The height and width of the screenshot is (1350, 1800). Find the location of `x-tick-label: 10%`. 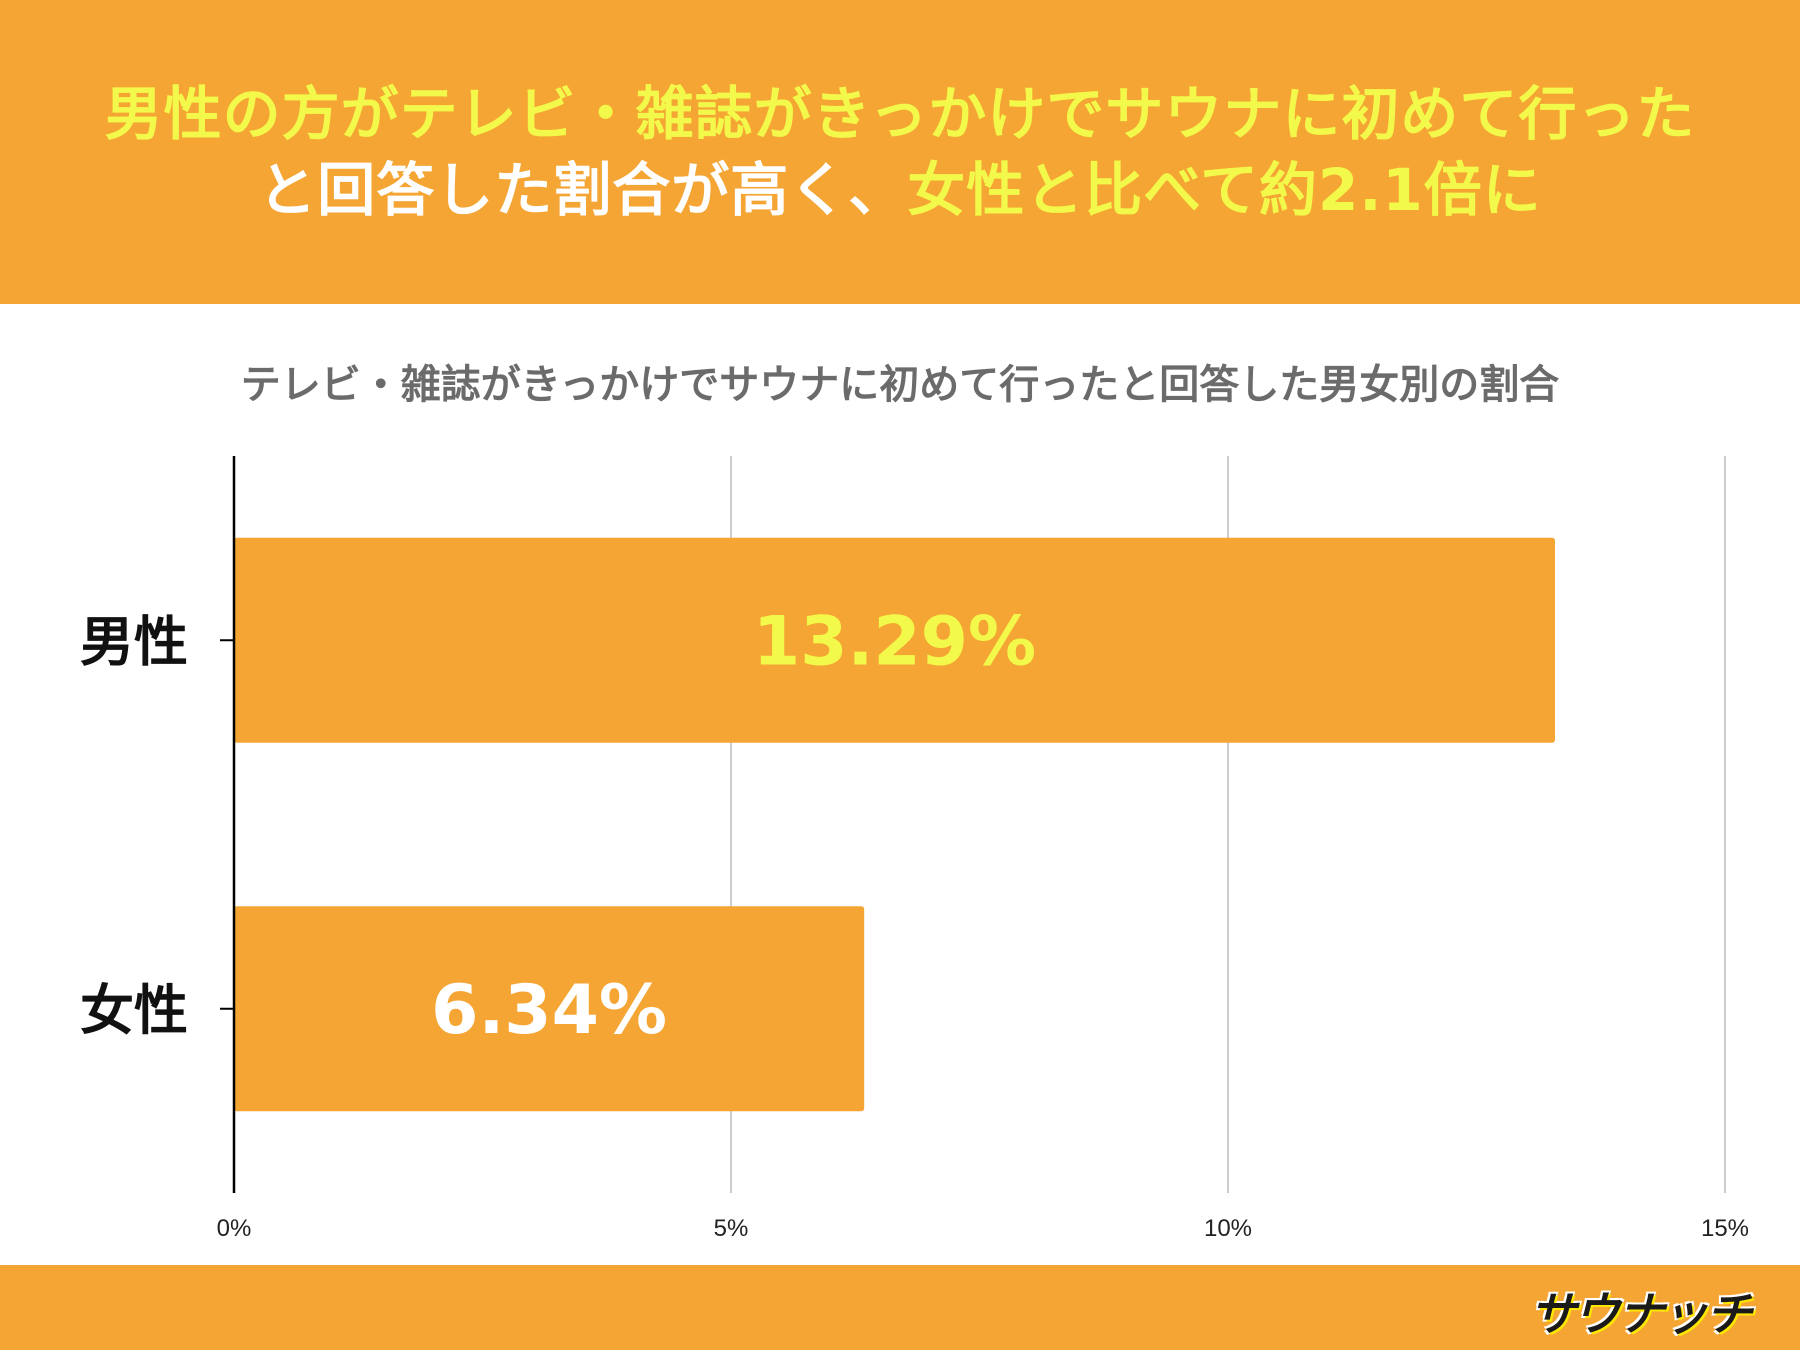

x-tick-label: 10% is located at coordinates (1228, 1228).